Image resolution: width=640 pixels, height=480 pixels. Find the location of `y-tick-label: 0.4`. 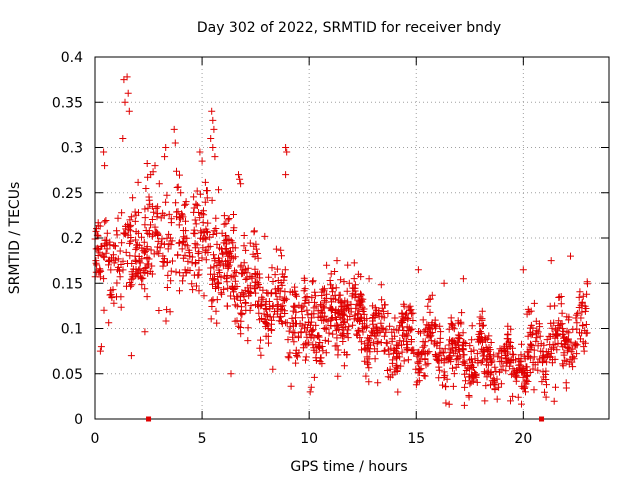

y-tick-label: 0.4 is located at coordinates (72, 58).